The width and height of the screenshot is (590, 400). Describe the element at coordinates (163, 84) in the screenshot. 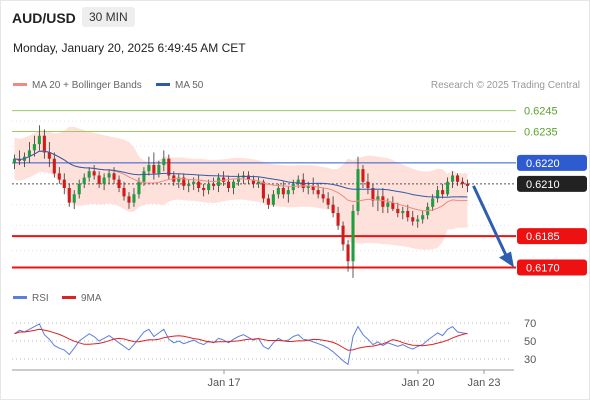

I see `ma50-swatch` at that location.